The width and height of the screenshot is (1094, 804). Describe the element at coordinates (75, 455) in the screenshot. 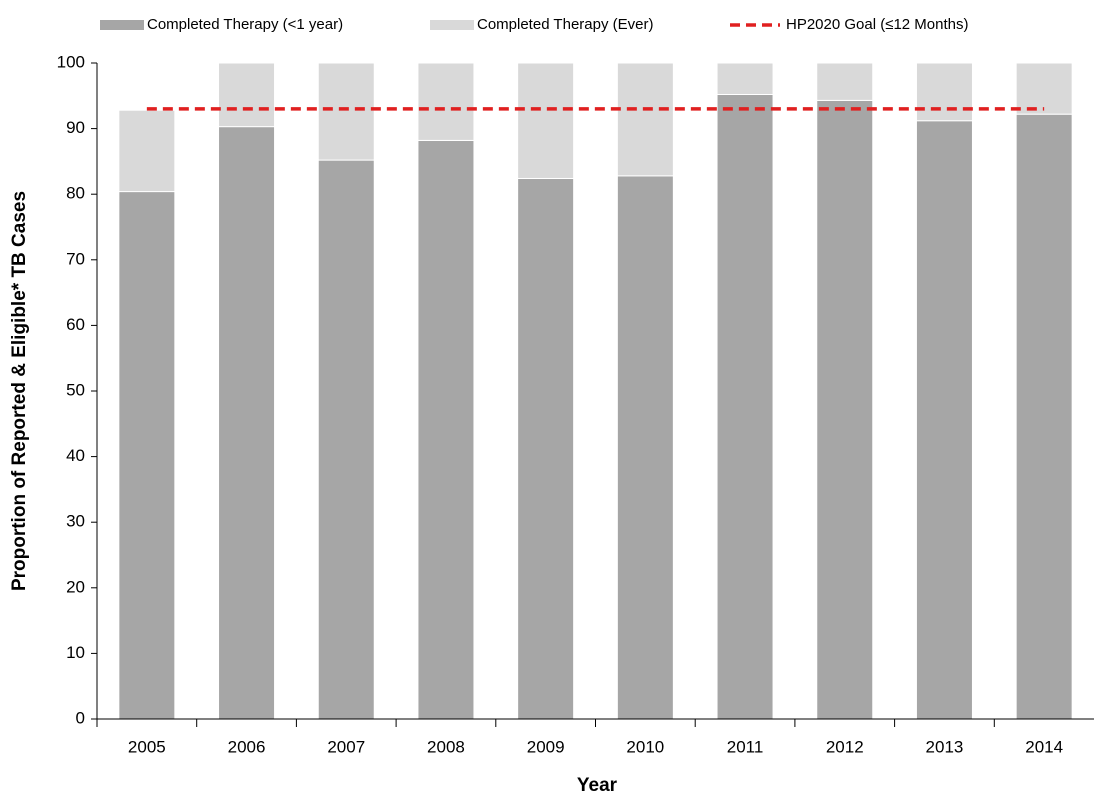

I see `y-tick-label: 40` at that location.